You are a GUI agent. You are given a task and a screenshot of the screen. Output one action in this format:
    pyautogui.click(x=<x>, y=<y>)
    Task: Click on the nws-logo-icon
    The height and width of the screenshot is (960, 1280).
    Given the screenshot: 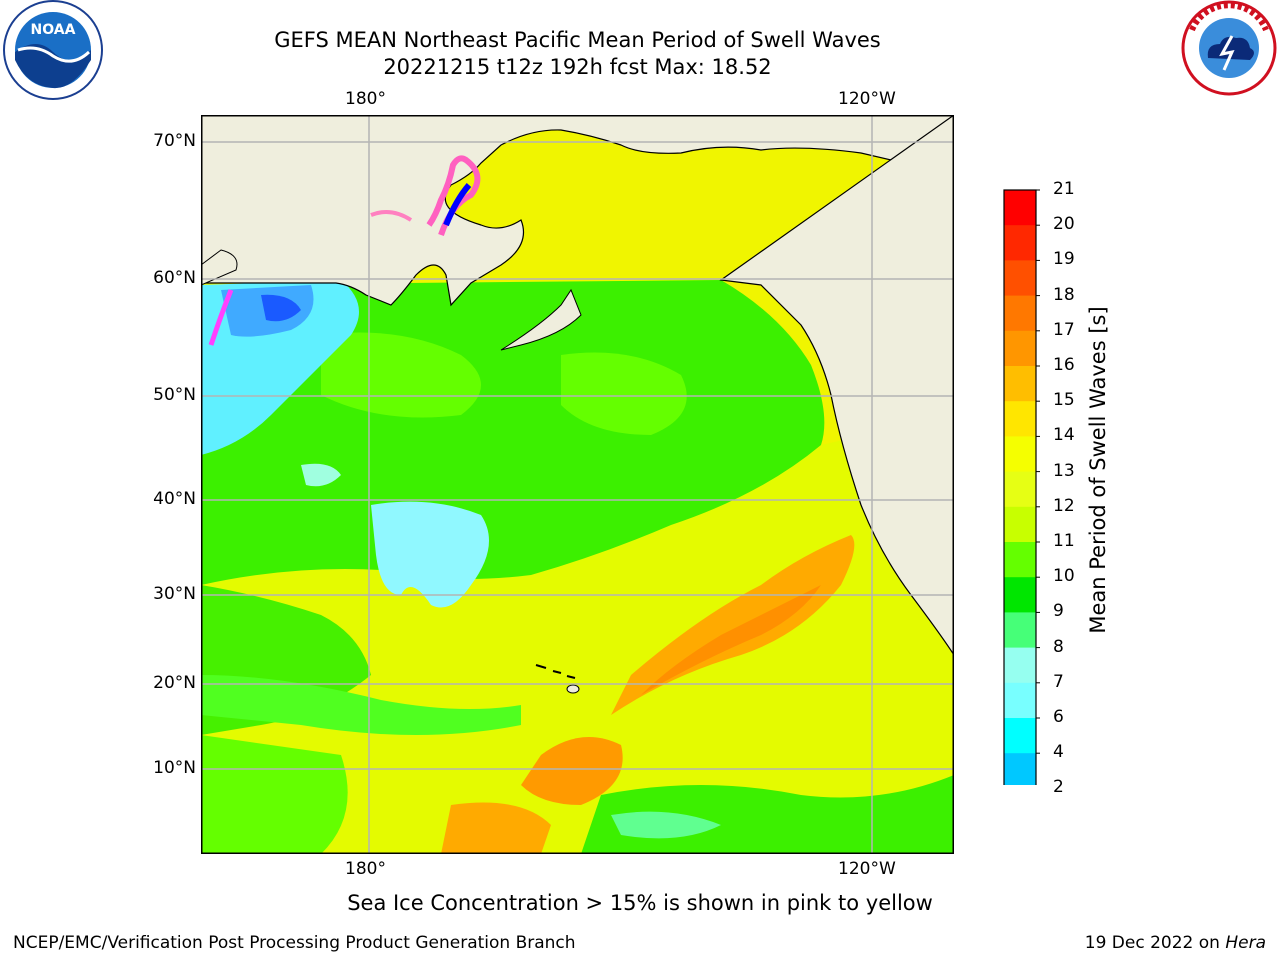 What is the action you would take?
    pyautogui.click(x=1229, y=48)
    